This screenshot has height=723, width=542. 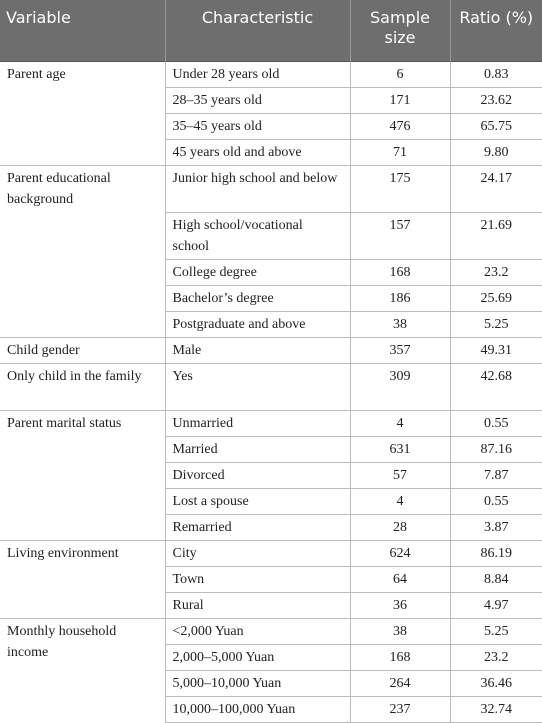 I want to click on characteristic-cell: College degree, so click(x=258, y=272).